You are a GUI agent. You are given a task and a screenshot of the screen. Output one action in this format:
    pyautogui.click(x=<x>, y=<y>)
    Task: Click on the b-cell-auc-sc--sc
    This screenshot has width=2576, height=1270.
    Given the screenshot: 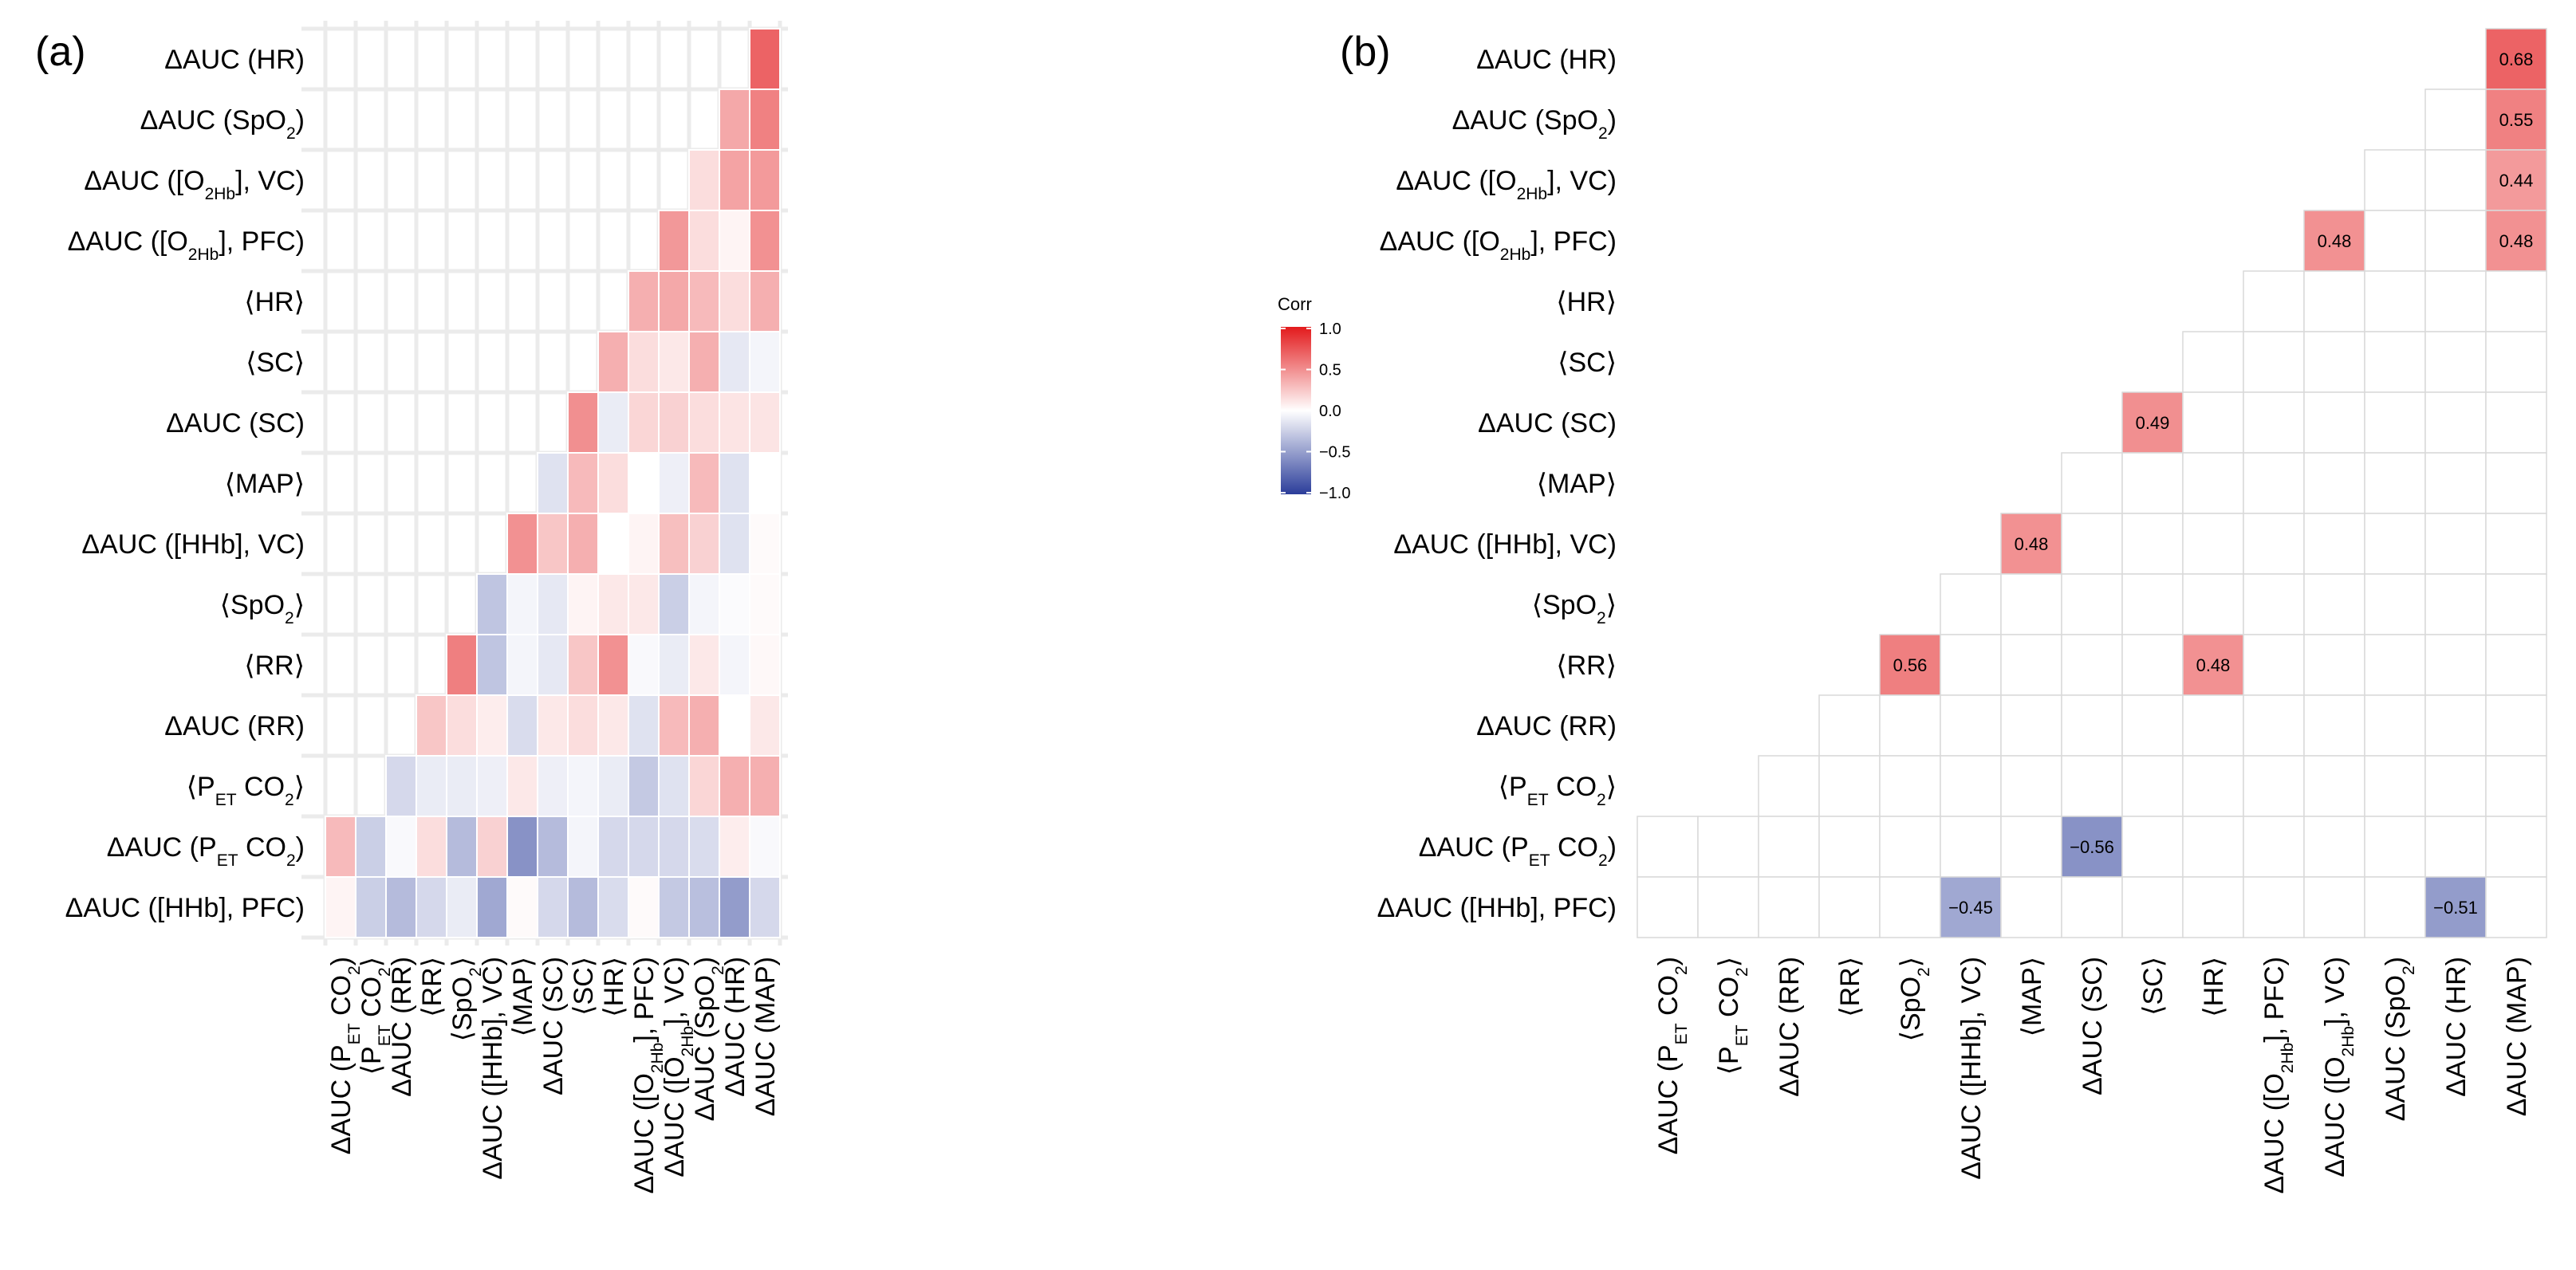 What is the action you would take?
    pyautogui.click(x=2152, y=422)
    